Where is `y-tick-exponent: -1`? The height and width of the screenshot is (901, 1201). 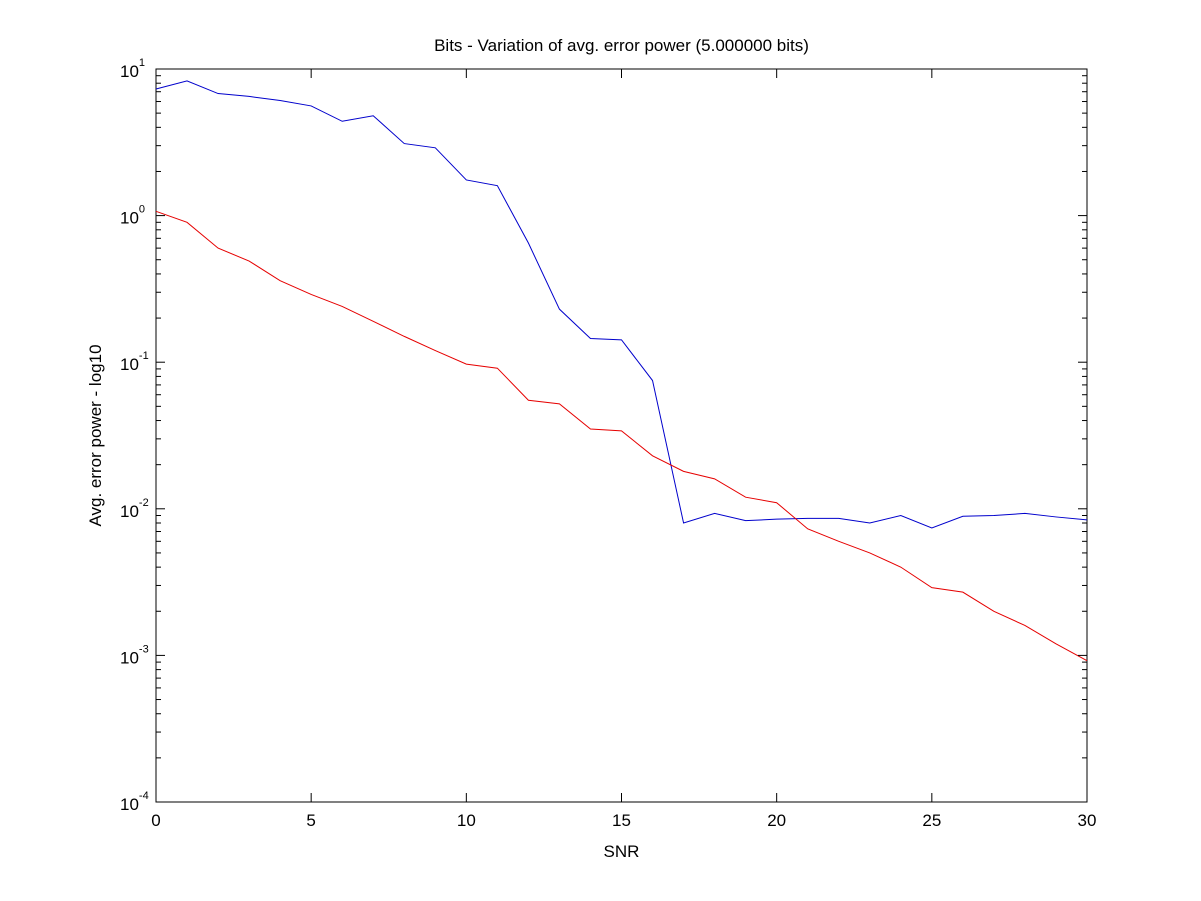 y-tick-exponent: -1 is located at coordinates (144, 356).